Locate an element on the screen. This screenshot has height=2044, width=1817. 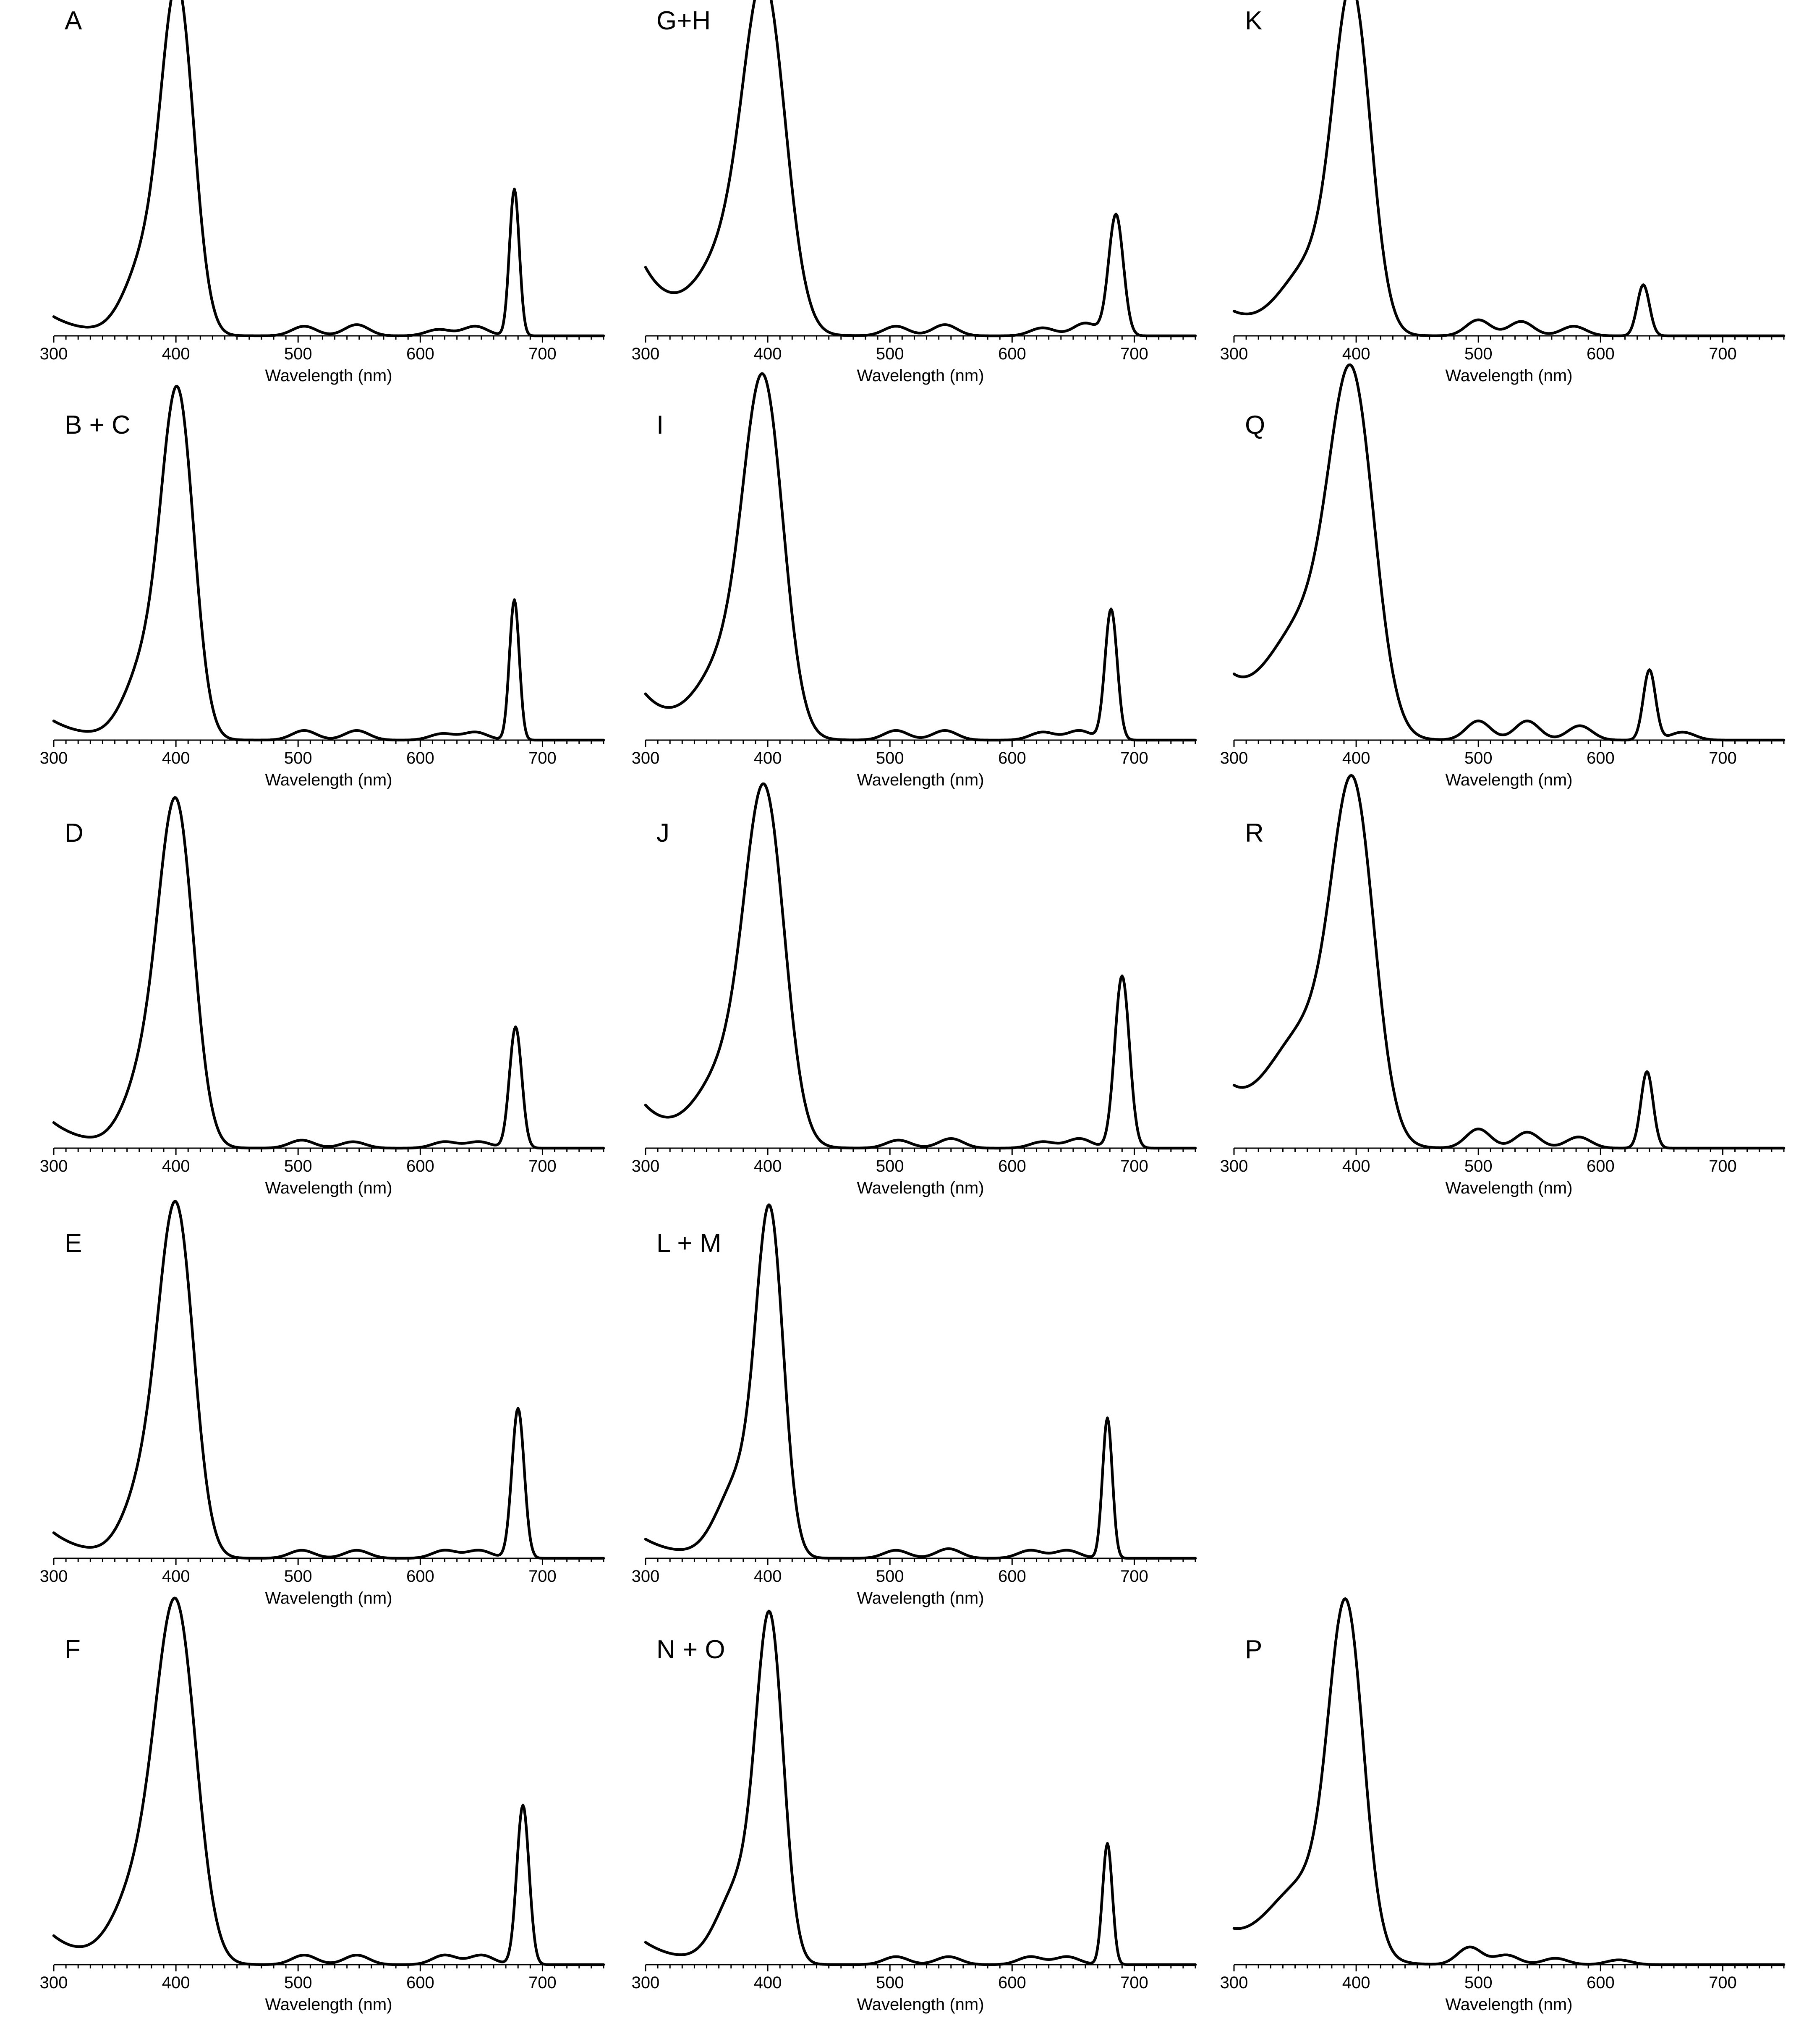
chart-panel: 300 400 500 600 700 Wavelength (nm) B + C is located at coordinates (322, 587).